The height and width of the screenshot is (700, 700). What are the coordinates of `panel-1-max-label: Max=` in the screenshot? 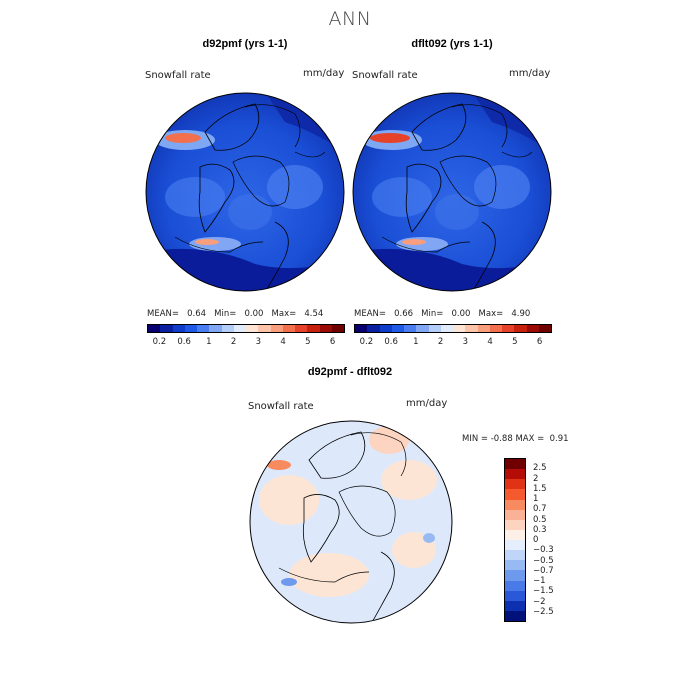 It's located at (284, 314).